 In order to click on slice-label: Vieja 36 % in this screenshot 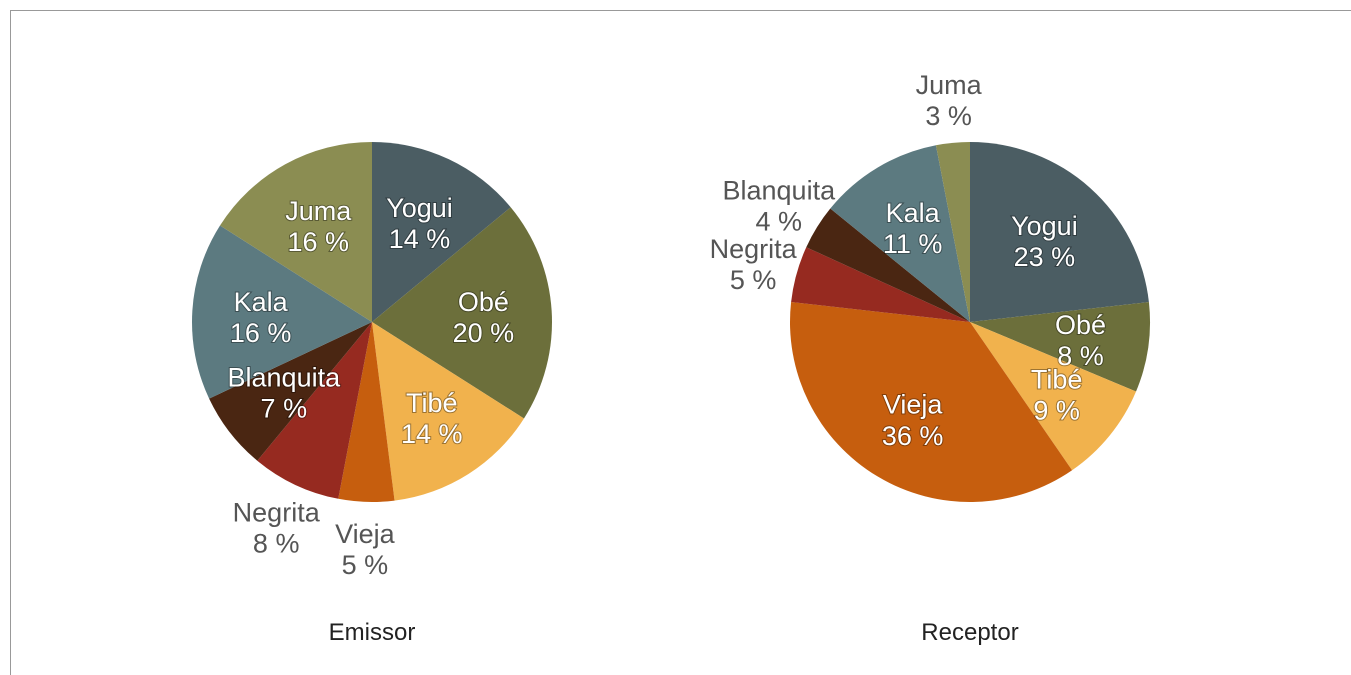, I will do `click(913, 420)`.